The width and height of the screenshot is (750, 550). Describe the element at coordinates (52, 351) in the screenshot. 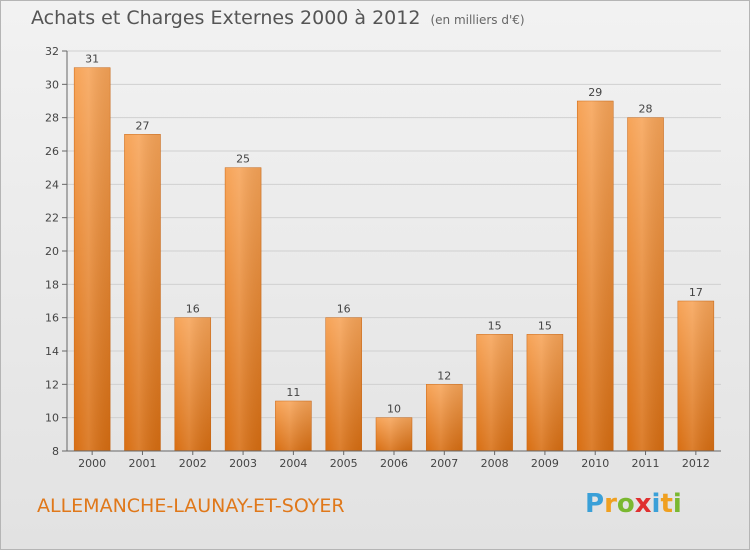

I see `y-tick-label: 14` at that location.